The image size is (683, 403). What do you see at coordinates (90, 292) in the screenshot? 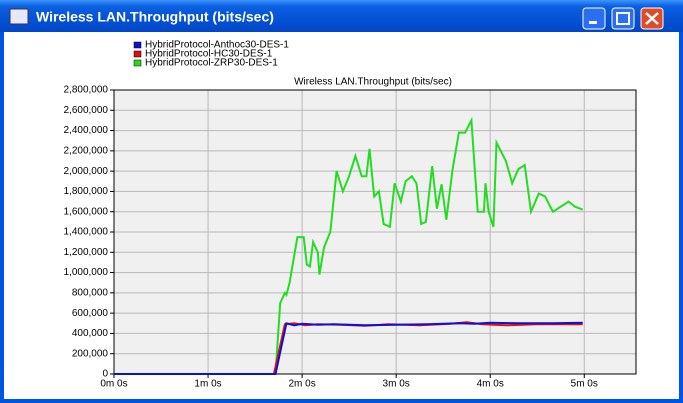
I see `y-tick-label: 800,000` at bounding box center [90, 292].